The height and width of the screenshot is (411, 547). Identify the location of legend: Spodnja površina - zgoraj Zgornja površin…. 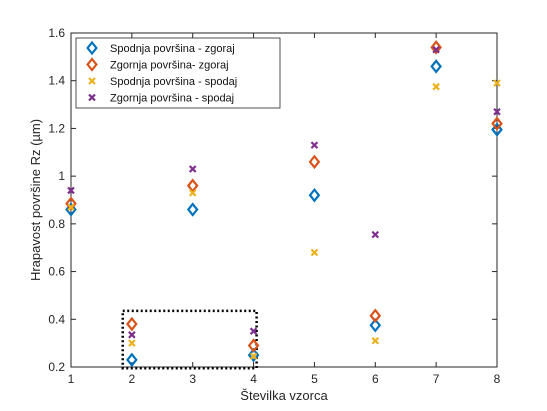
(178, 73).